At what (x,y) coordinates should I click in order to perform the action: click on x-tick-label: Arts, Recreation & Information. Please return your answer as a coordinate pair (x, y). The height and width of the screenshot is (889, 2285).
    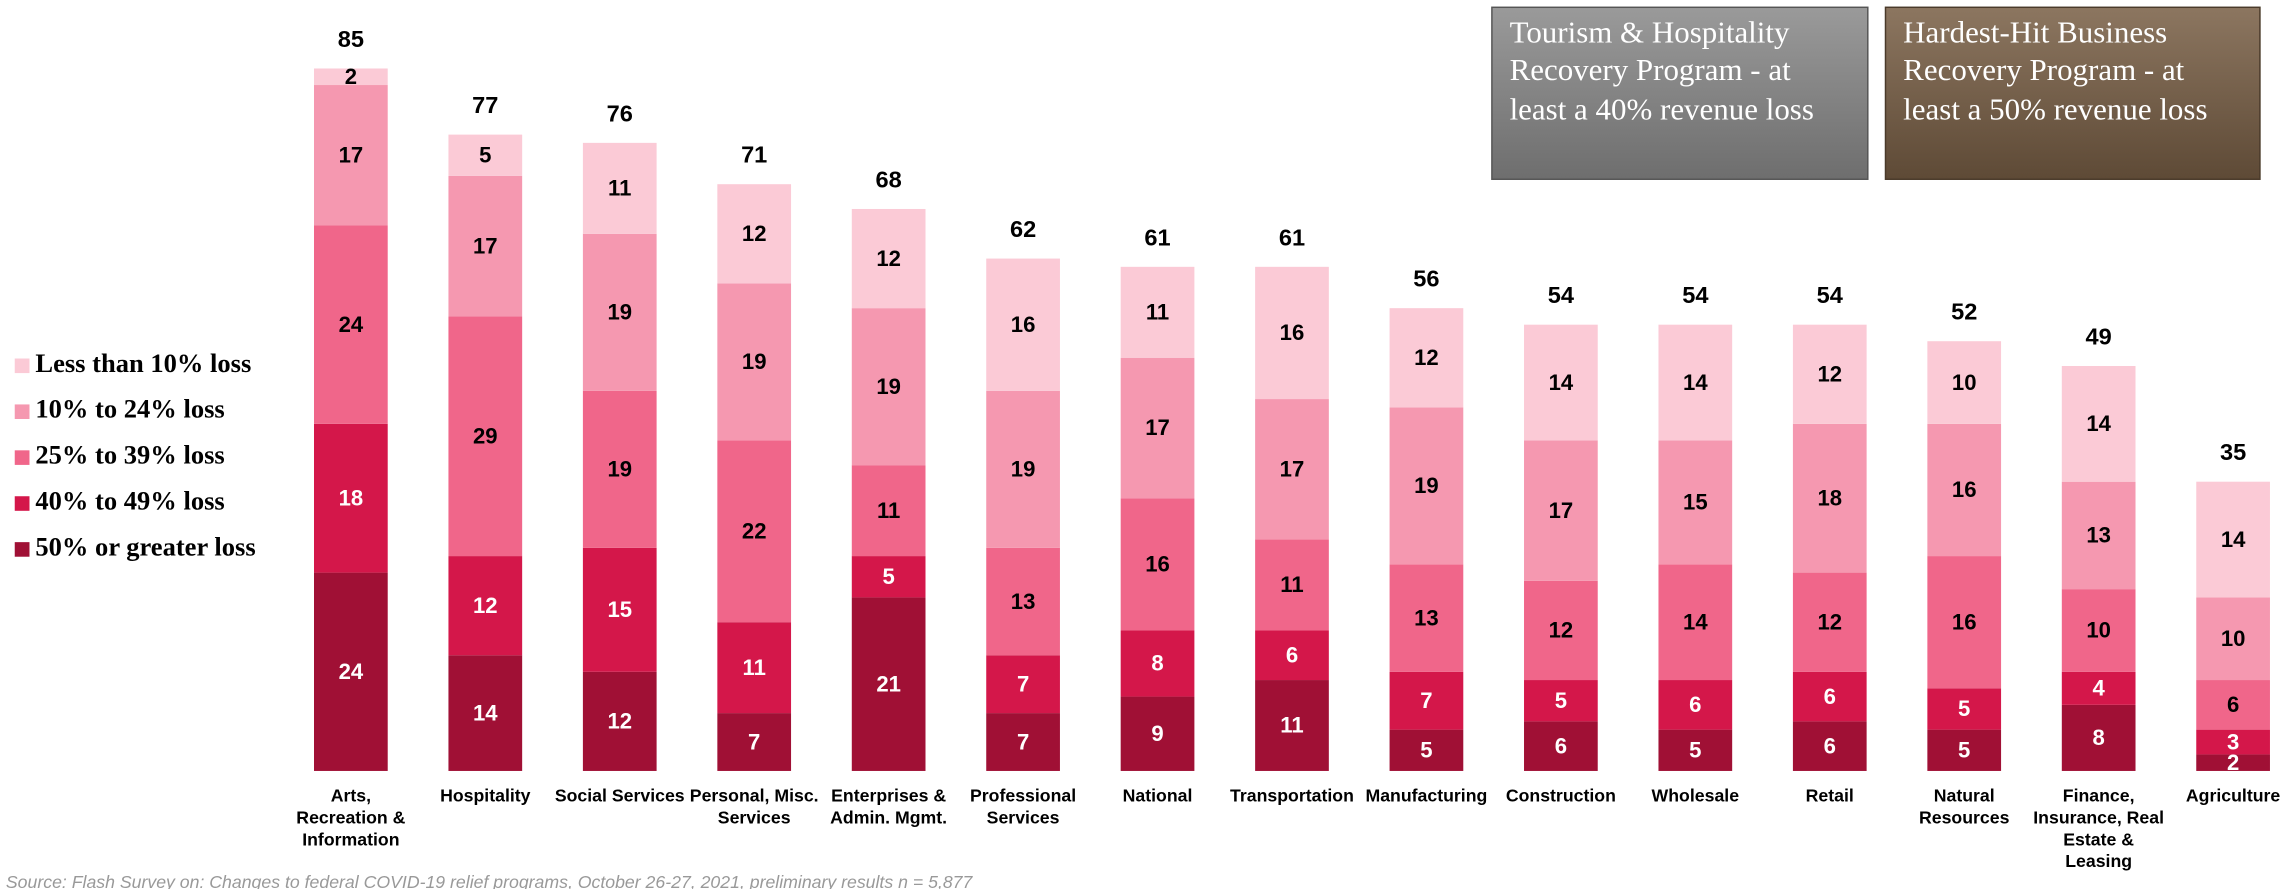
    Looking at the image, I should click on (351, 817).